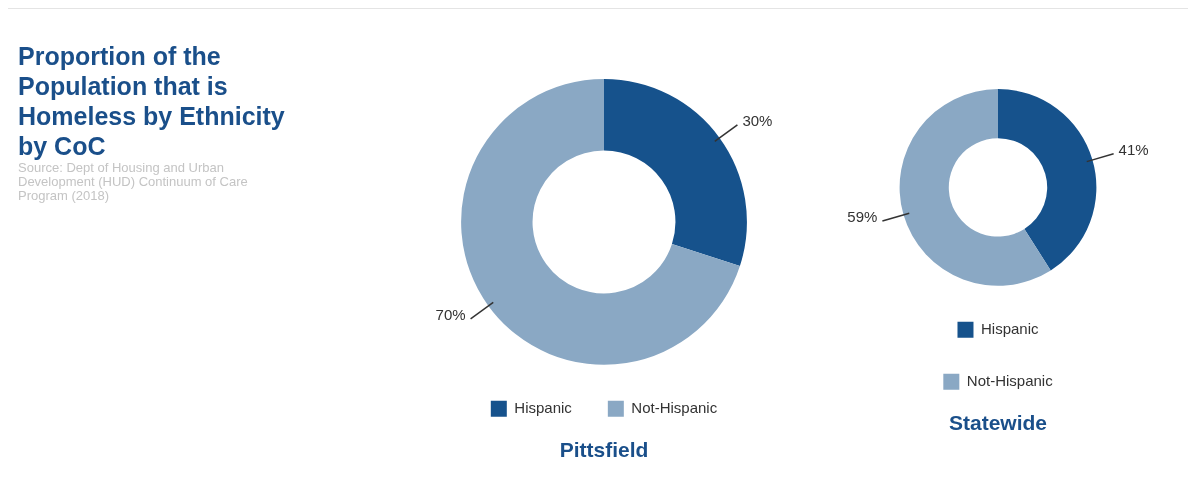  What do you see at coordinates (604, 450) in the screenshot?
I see `text: Pittsfield` at bounding box center [604, 450].